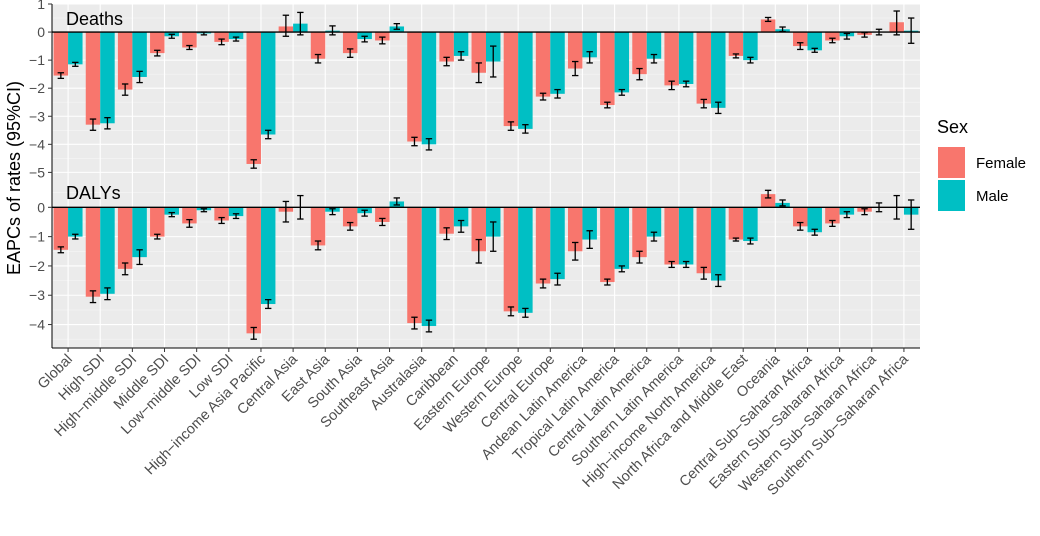 This screenshot has width=1040, height=536. I want to click on y-tick-label: −3, so click(37, 116).